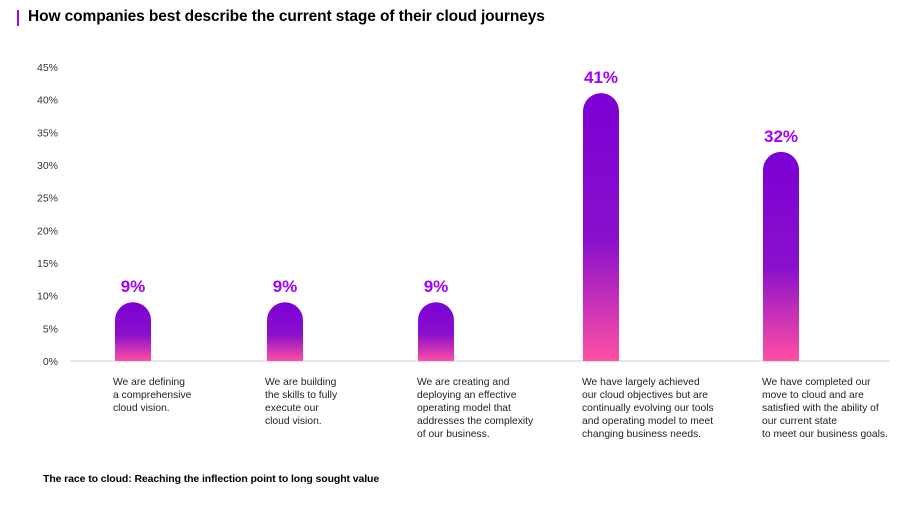 The height and width of the screenshot is (509, 907). I want to click on category-label-line: a comprehensive, so click(152, 395).